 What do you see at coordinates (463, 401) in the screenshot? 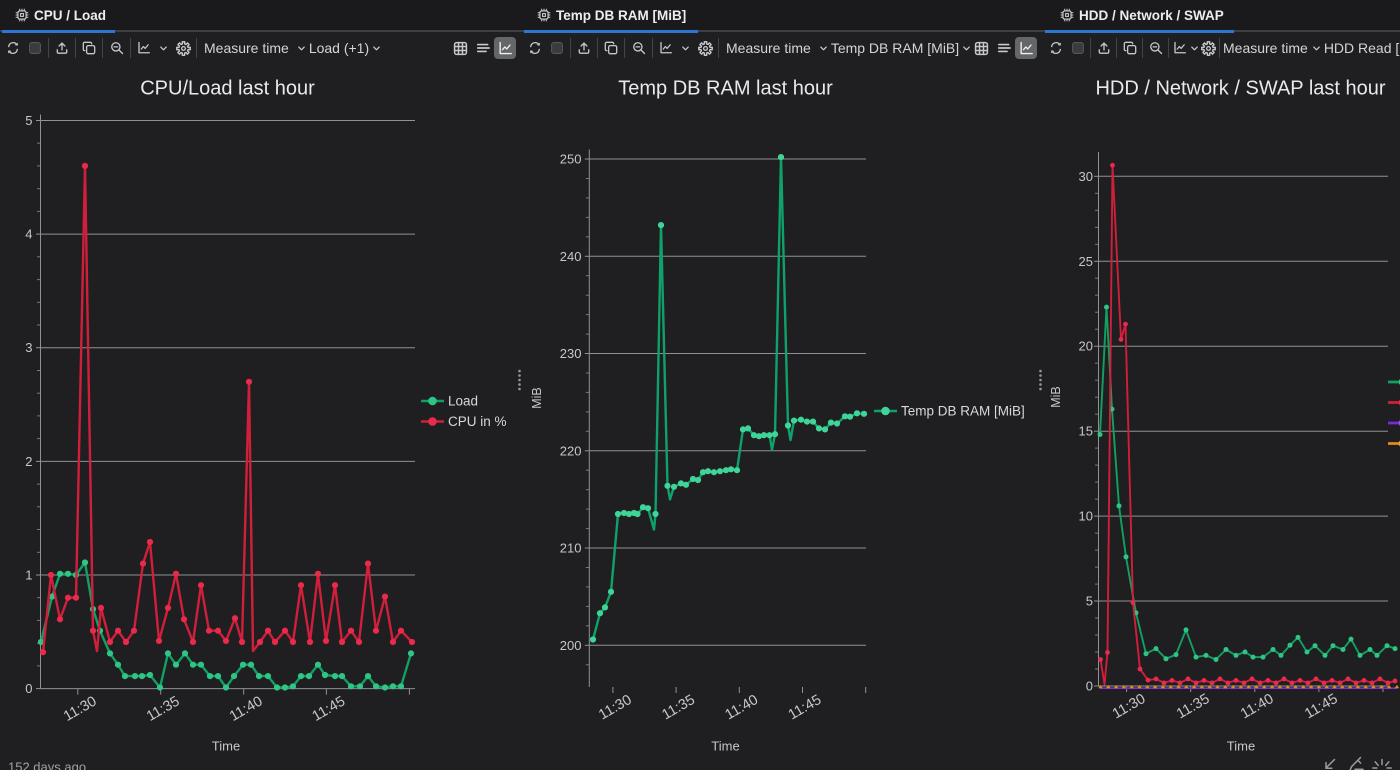
I see `svg-text: Load` at bounding box center [463, 401].